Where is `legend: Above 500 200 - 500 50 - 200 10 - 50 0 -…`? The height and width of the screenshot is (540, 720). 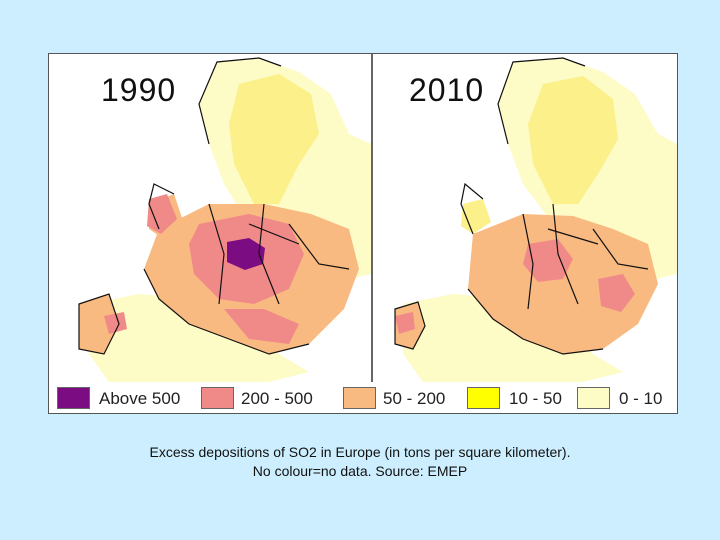
legend: Above 500 200 - 500 50 - 200 10 - 50 0 -… is located at coordinates (363, 397).